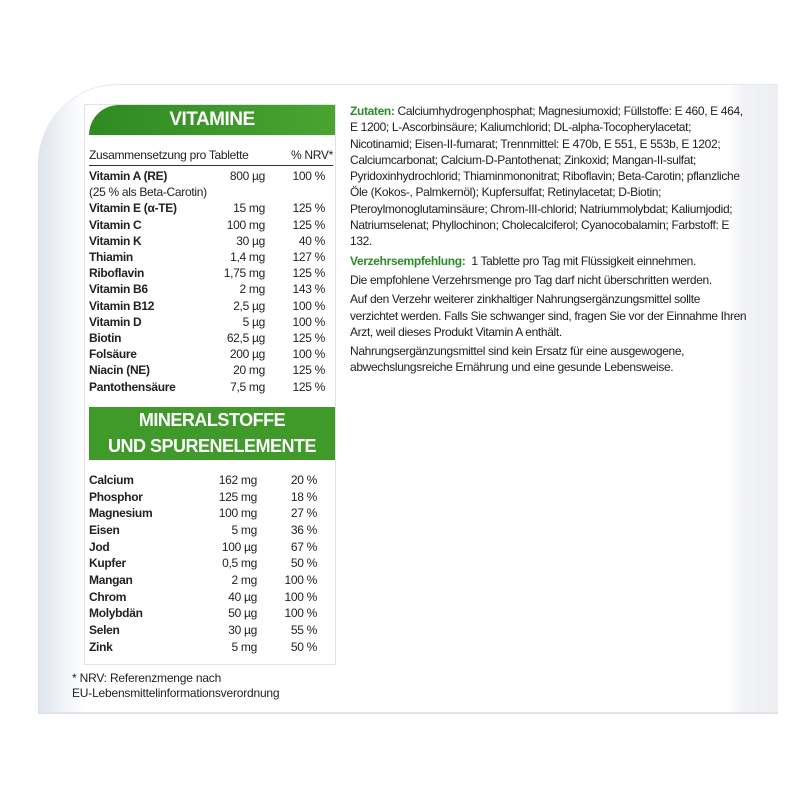 The height and width of the screenshot is (800, 800). I want to click on nutrient-name: Biotin, so click(105, 338).